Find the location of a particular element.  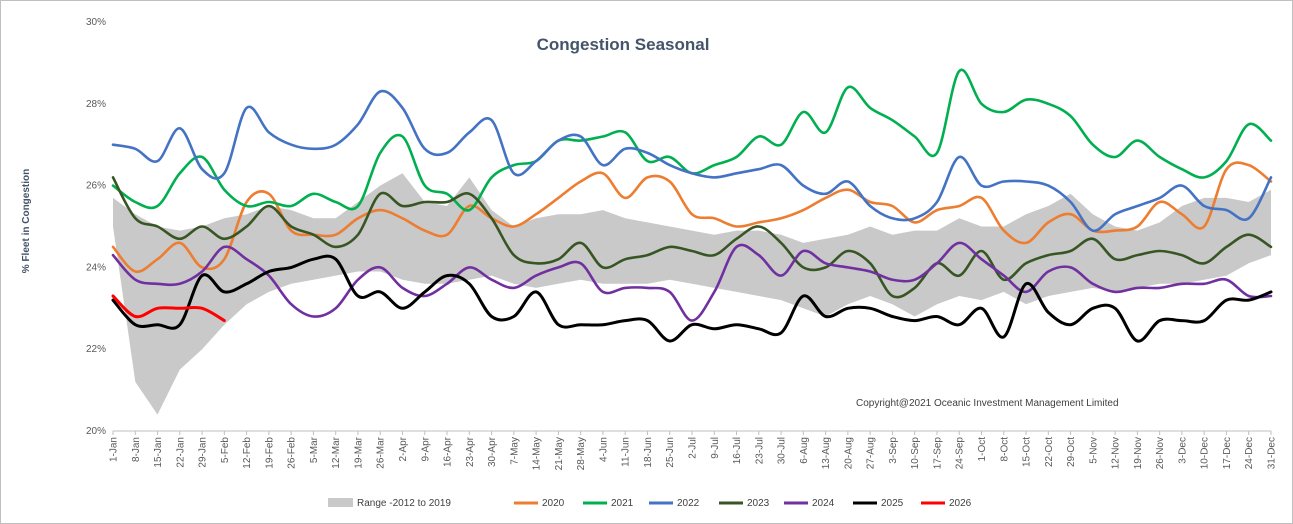

x-tick-label: 26-Mar is located at coordinates (381, 452).